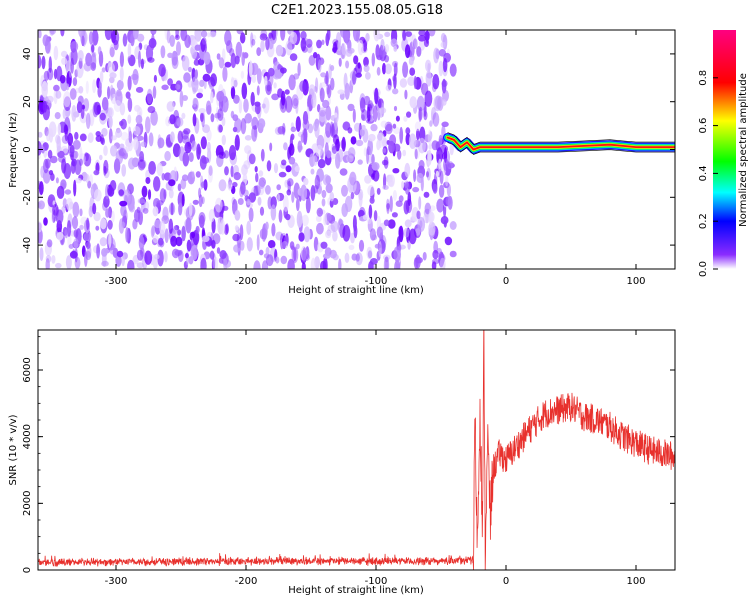 The width and height of the screenshot is (750, 600). I want to click on y-tick-label: 40, so click(27, 54).